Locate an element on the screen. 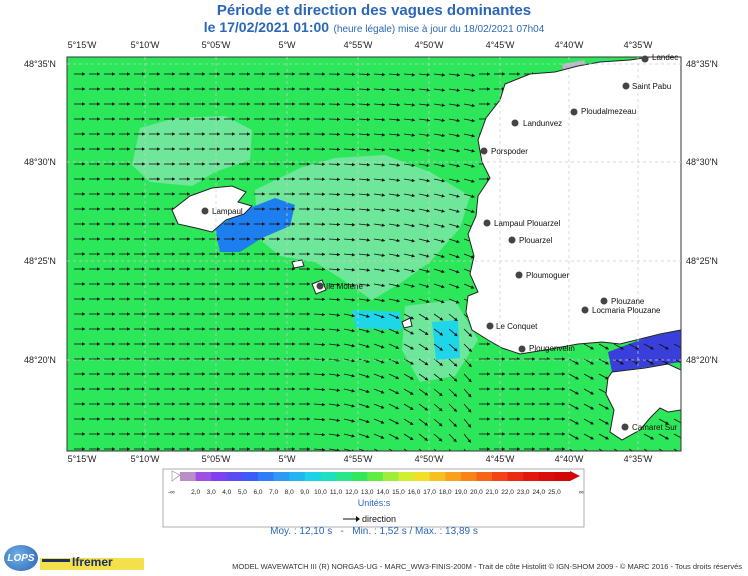 The height and width of the screenshot is (576, 748). direction-arrow is located at coordinates (677, 436).